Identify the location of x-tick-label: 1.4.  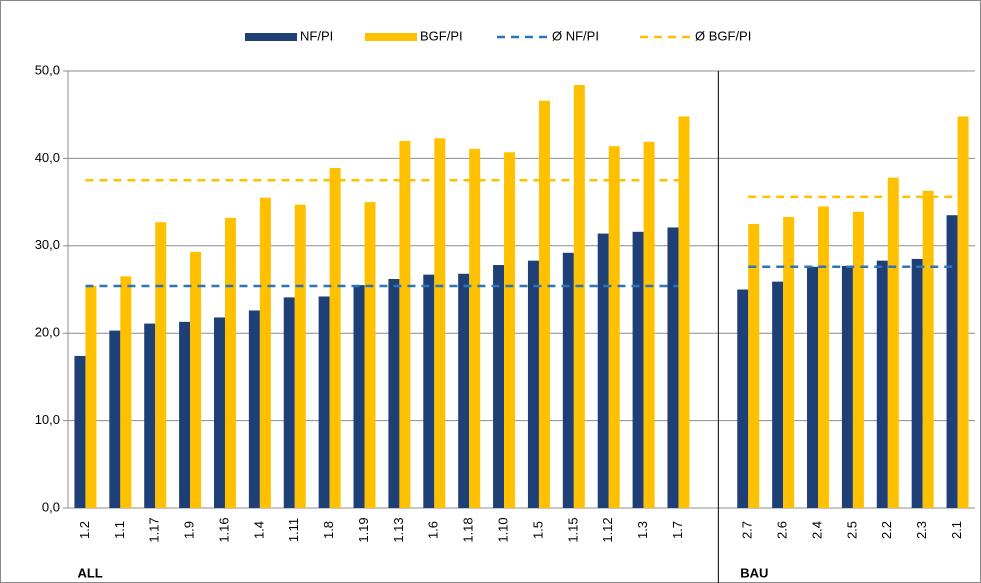
(258, 530).